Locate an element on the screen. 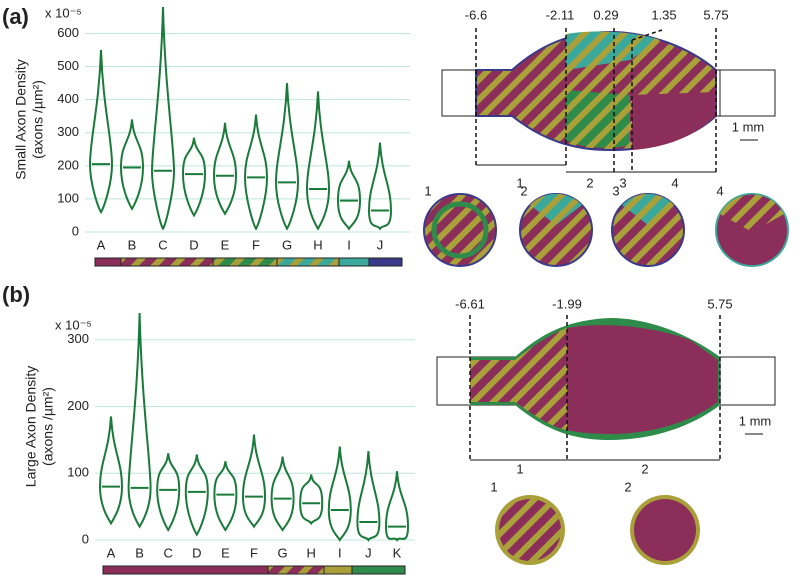 This screenshot has width=800, height=577. panel-label: (b) is located at coordinates (16, 294).